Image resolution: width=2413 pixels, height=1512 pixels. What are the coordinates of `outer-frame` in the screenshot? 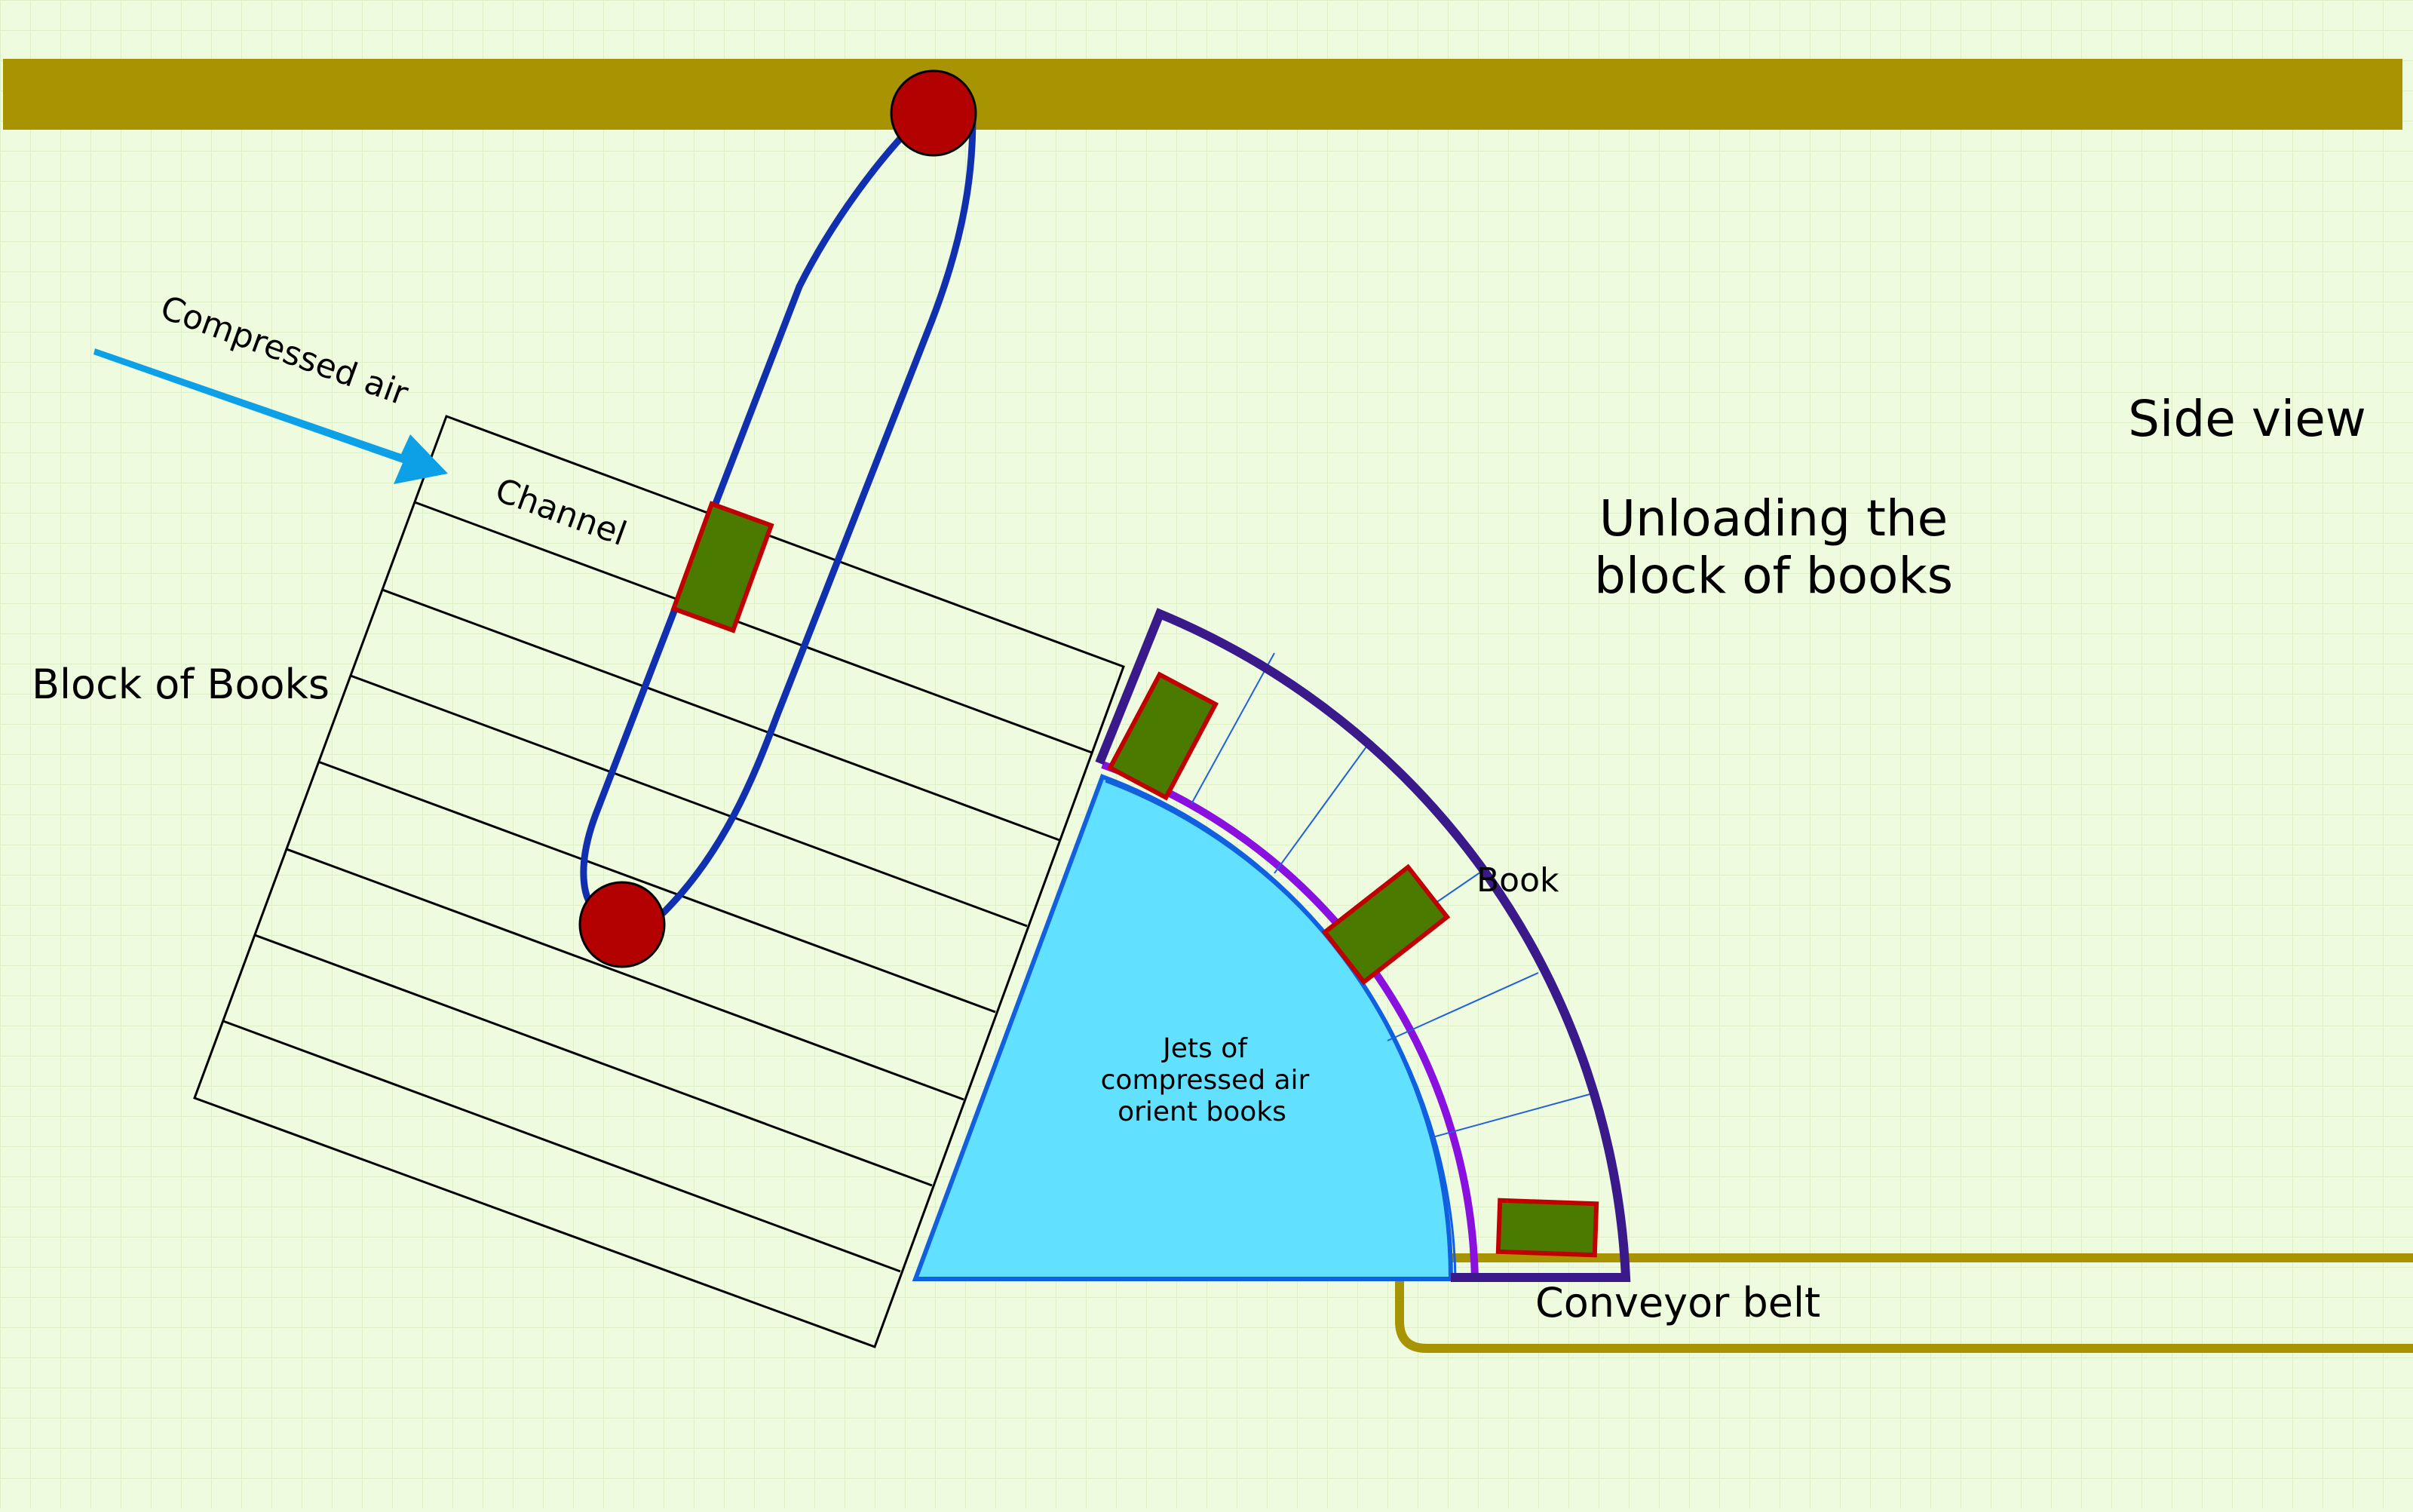 It's located at (1363, 945).